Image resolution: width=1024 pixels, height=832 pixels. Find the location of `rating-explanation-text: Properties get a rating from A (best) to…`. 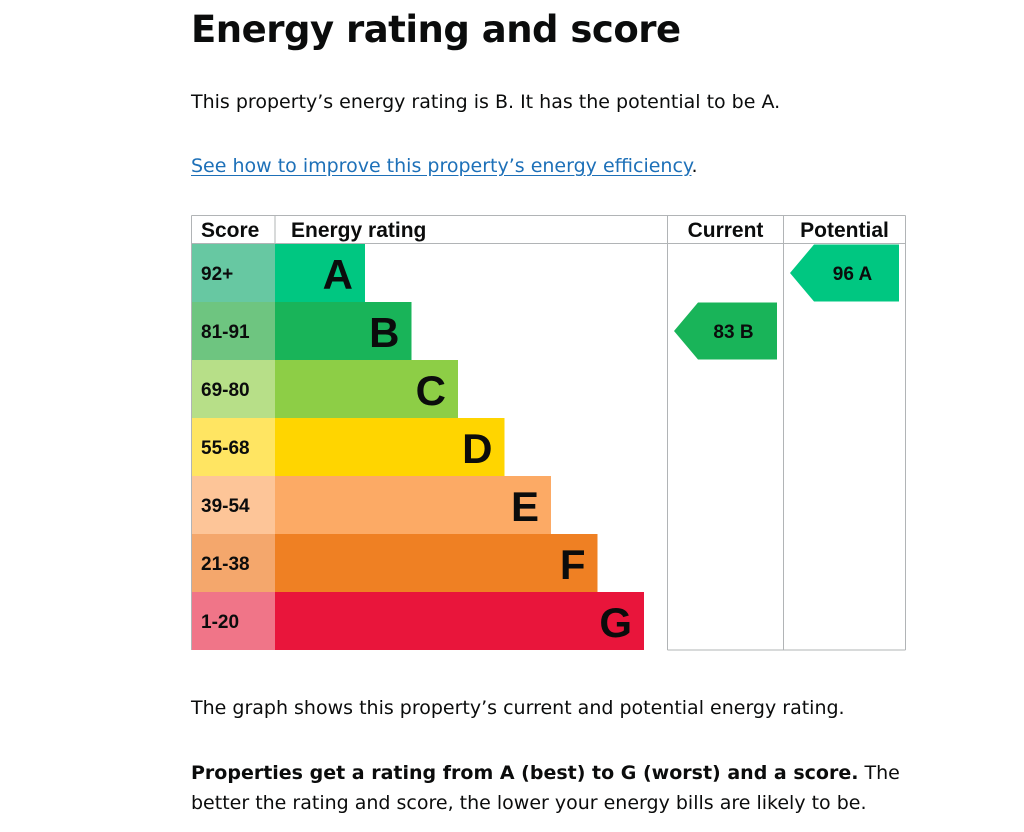

rating-explanation-text: Properties get a rating from A (best) to… is located at coordinates (551, 788).